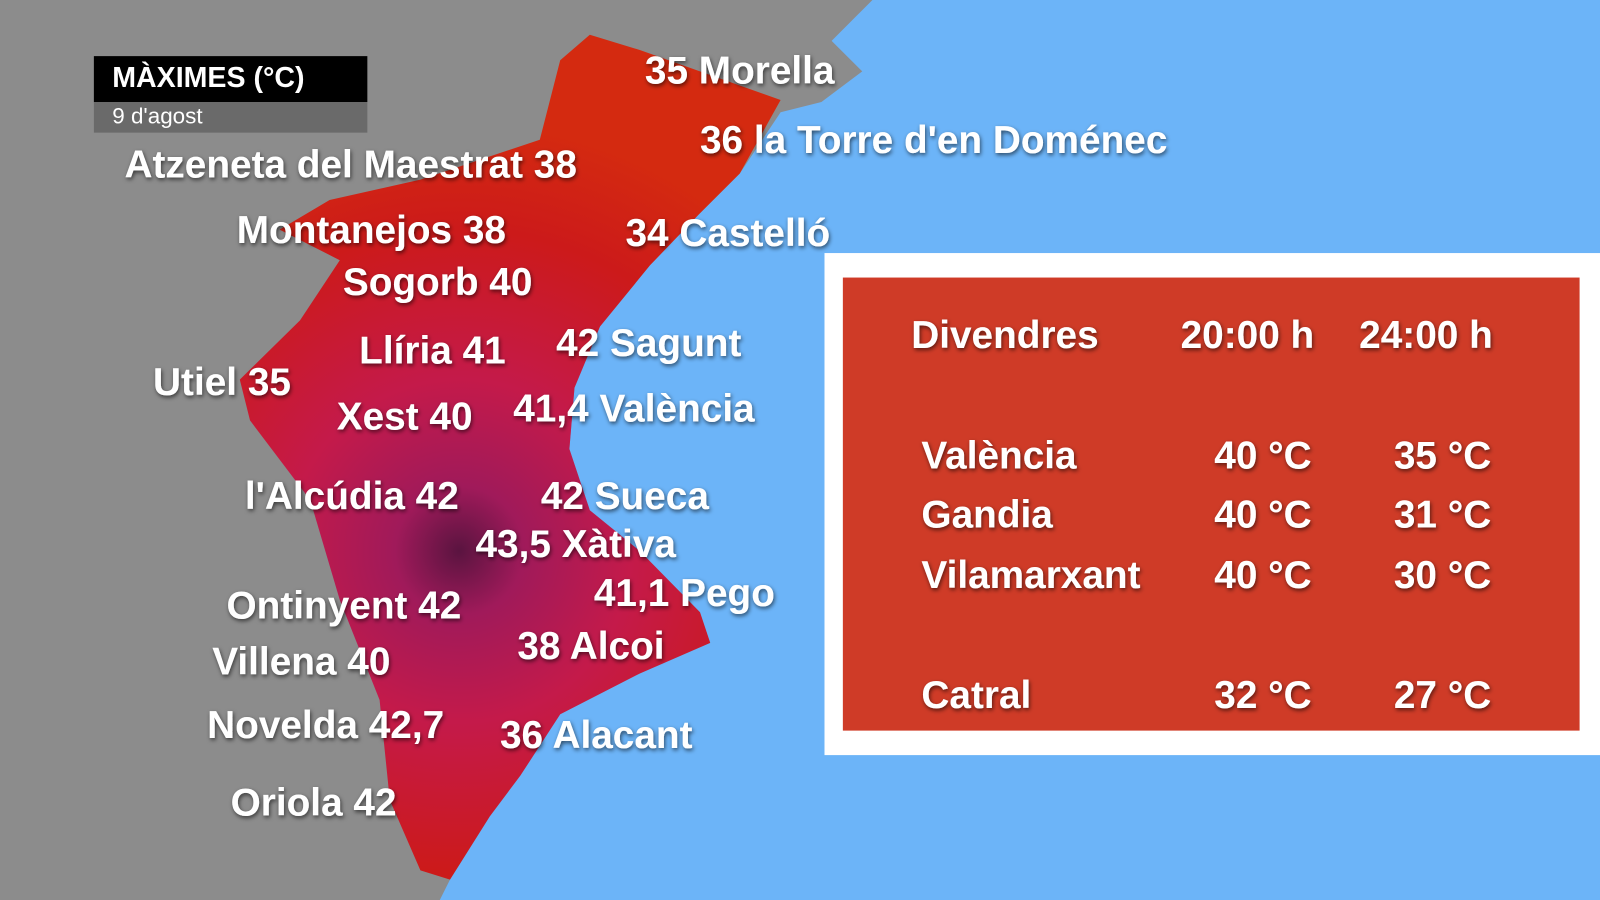 The width and height of the screenshot is (1600, 900). I want to click on temperature-cell: 27 °C, so click(1442, 695).